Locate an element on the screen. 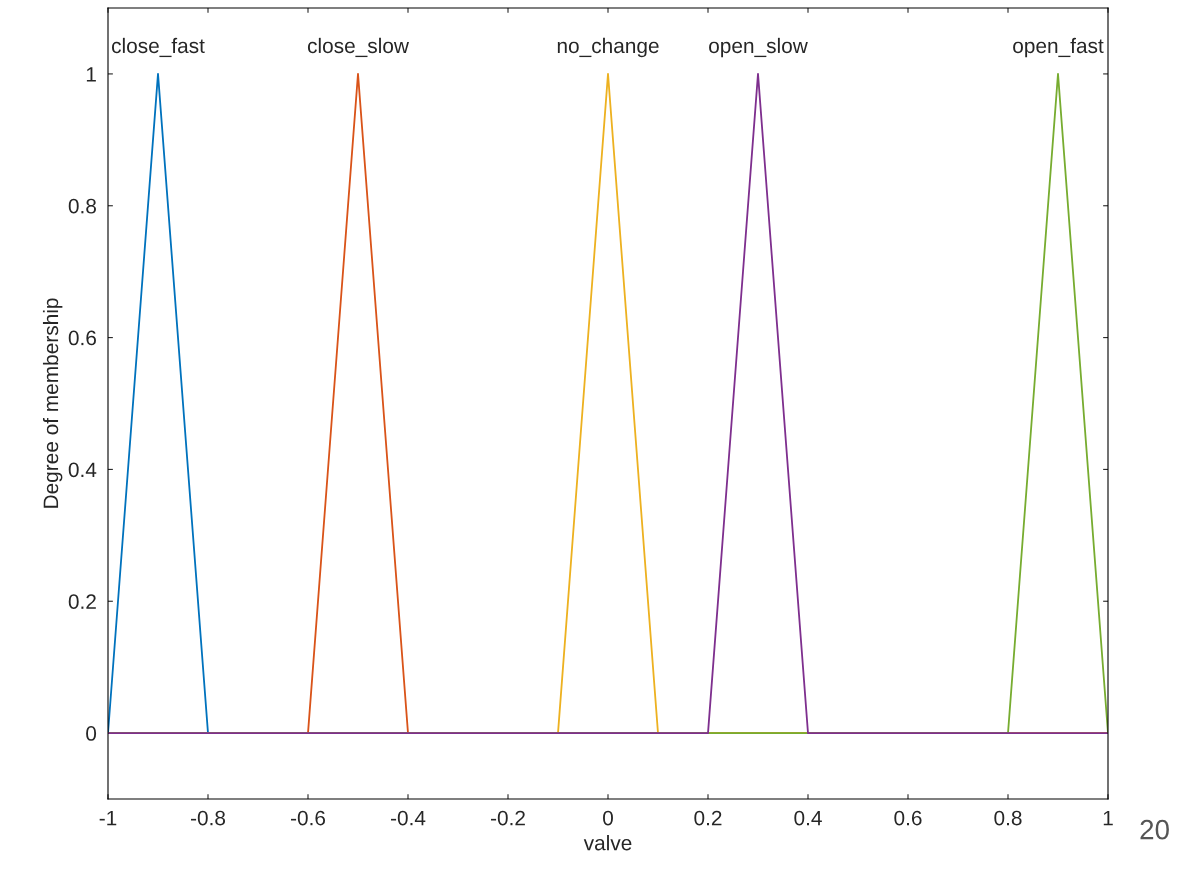  series-label: close_slow is located at coordinates (358, 47).